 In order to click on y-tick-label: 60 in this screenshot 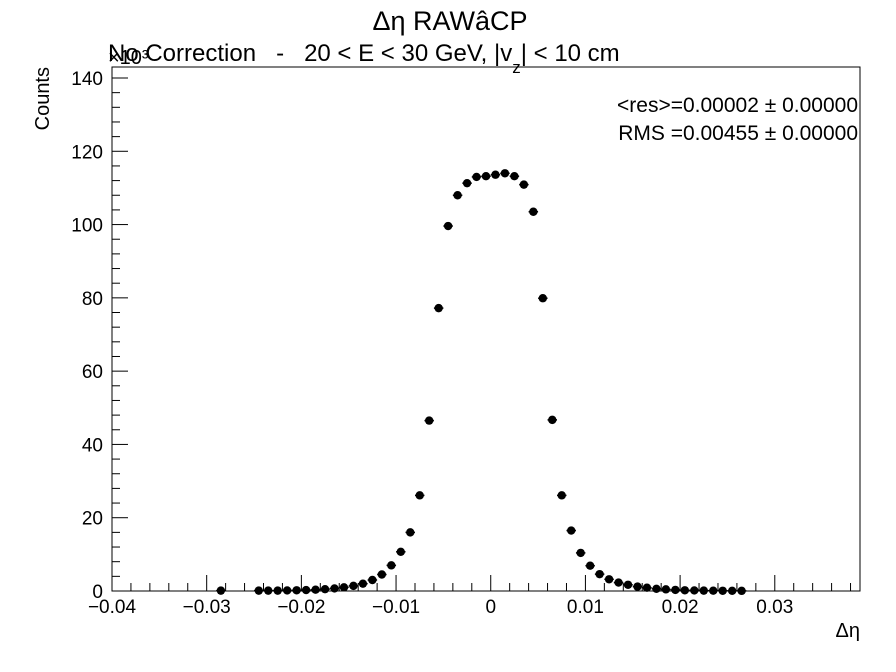, I will do `click(92, 372)`.